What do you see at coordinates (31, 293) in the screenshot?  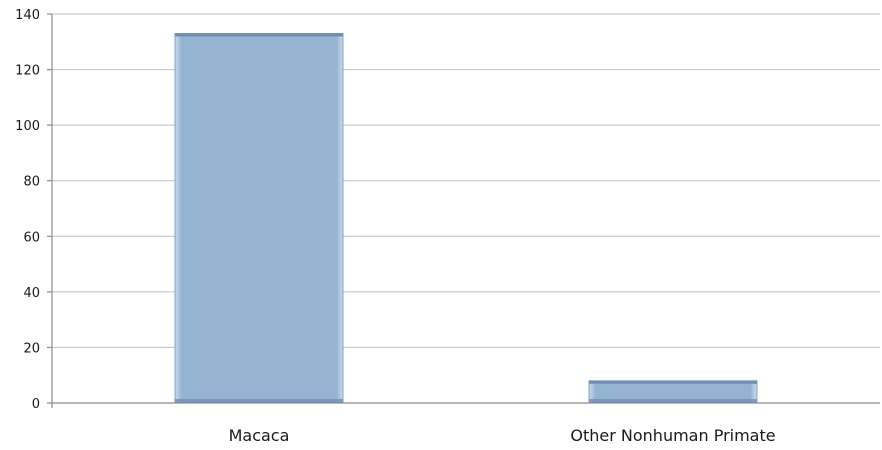 I see `y-tick-label: 40` at bounding box center [31, 293].